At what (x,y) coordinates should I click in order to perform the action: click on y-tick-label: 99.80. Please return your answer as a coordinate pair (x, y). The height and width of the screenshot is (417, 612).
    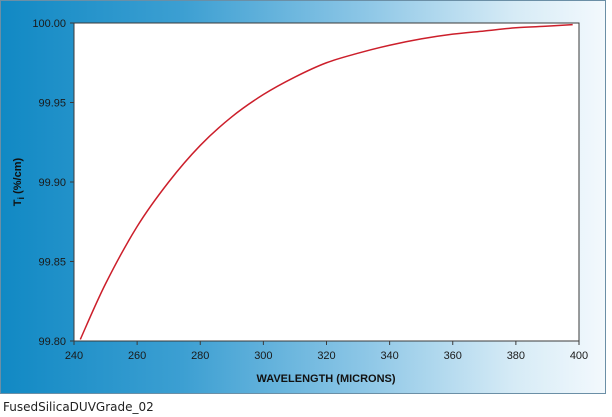
    Looking at the image, I should click on (52, 342).